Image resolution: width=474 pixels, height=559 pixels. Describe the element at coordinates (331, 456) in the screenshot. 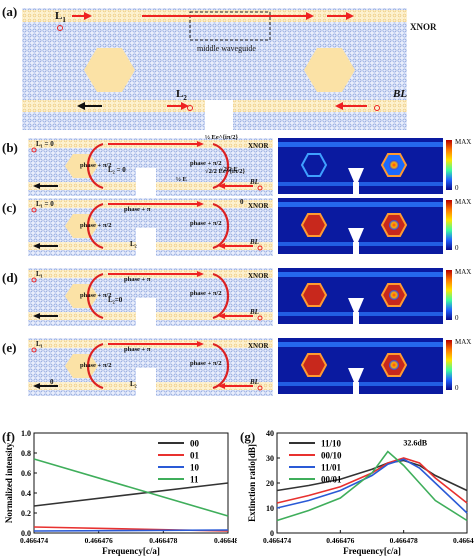

I see `legend-label: 00/10` at that location.